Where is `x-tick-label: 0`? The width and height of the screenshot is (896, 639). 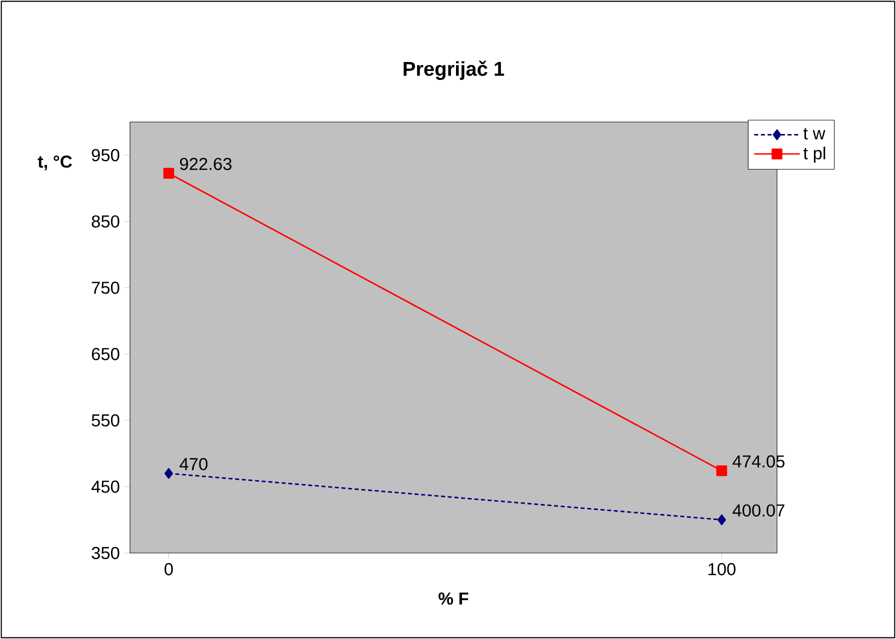
x-tick-label: 0 is located at coordinates (168, 569).